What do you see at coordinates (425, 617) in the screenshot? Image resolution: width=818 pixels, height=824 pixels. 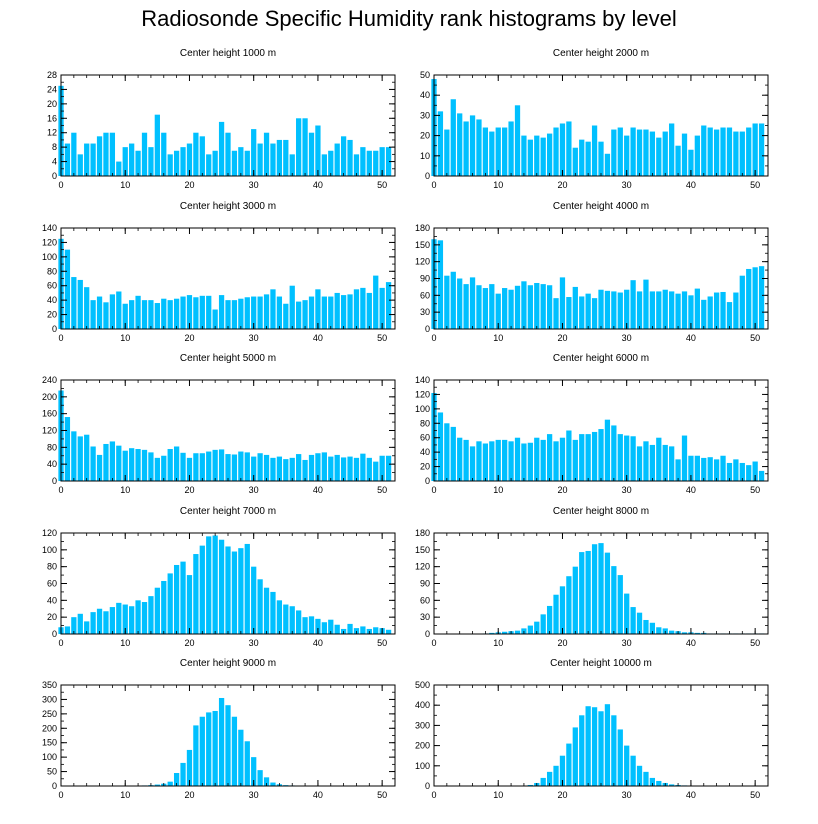 I see `y-tick-label: 30` at bounding box center [425, 617].